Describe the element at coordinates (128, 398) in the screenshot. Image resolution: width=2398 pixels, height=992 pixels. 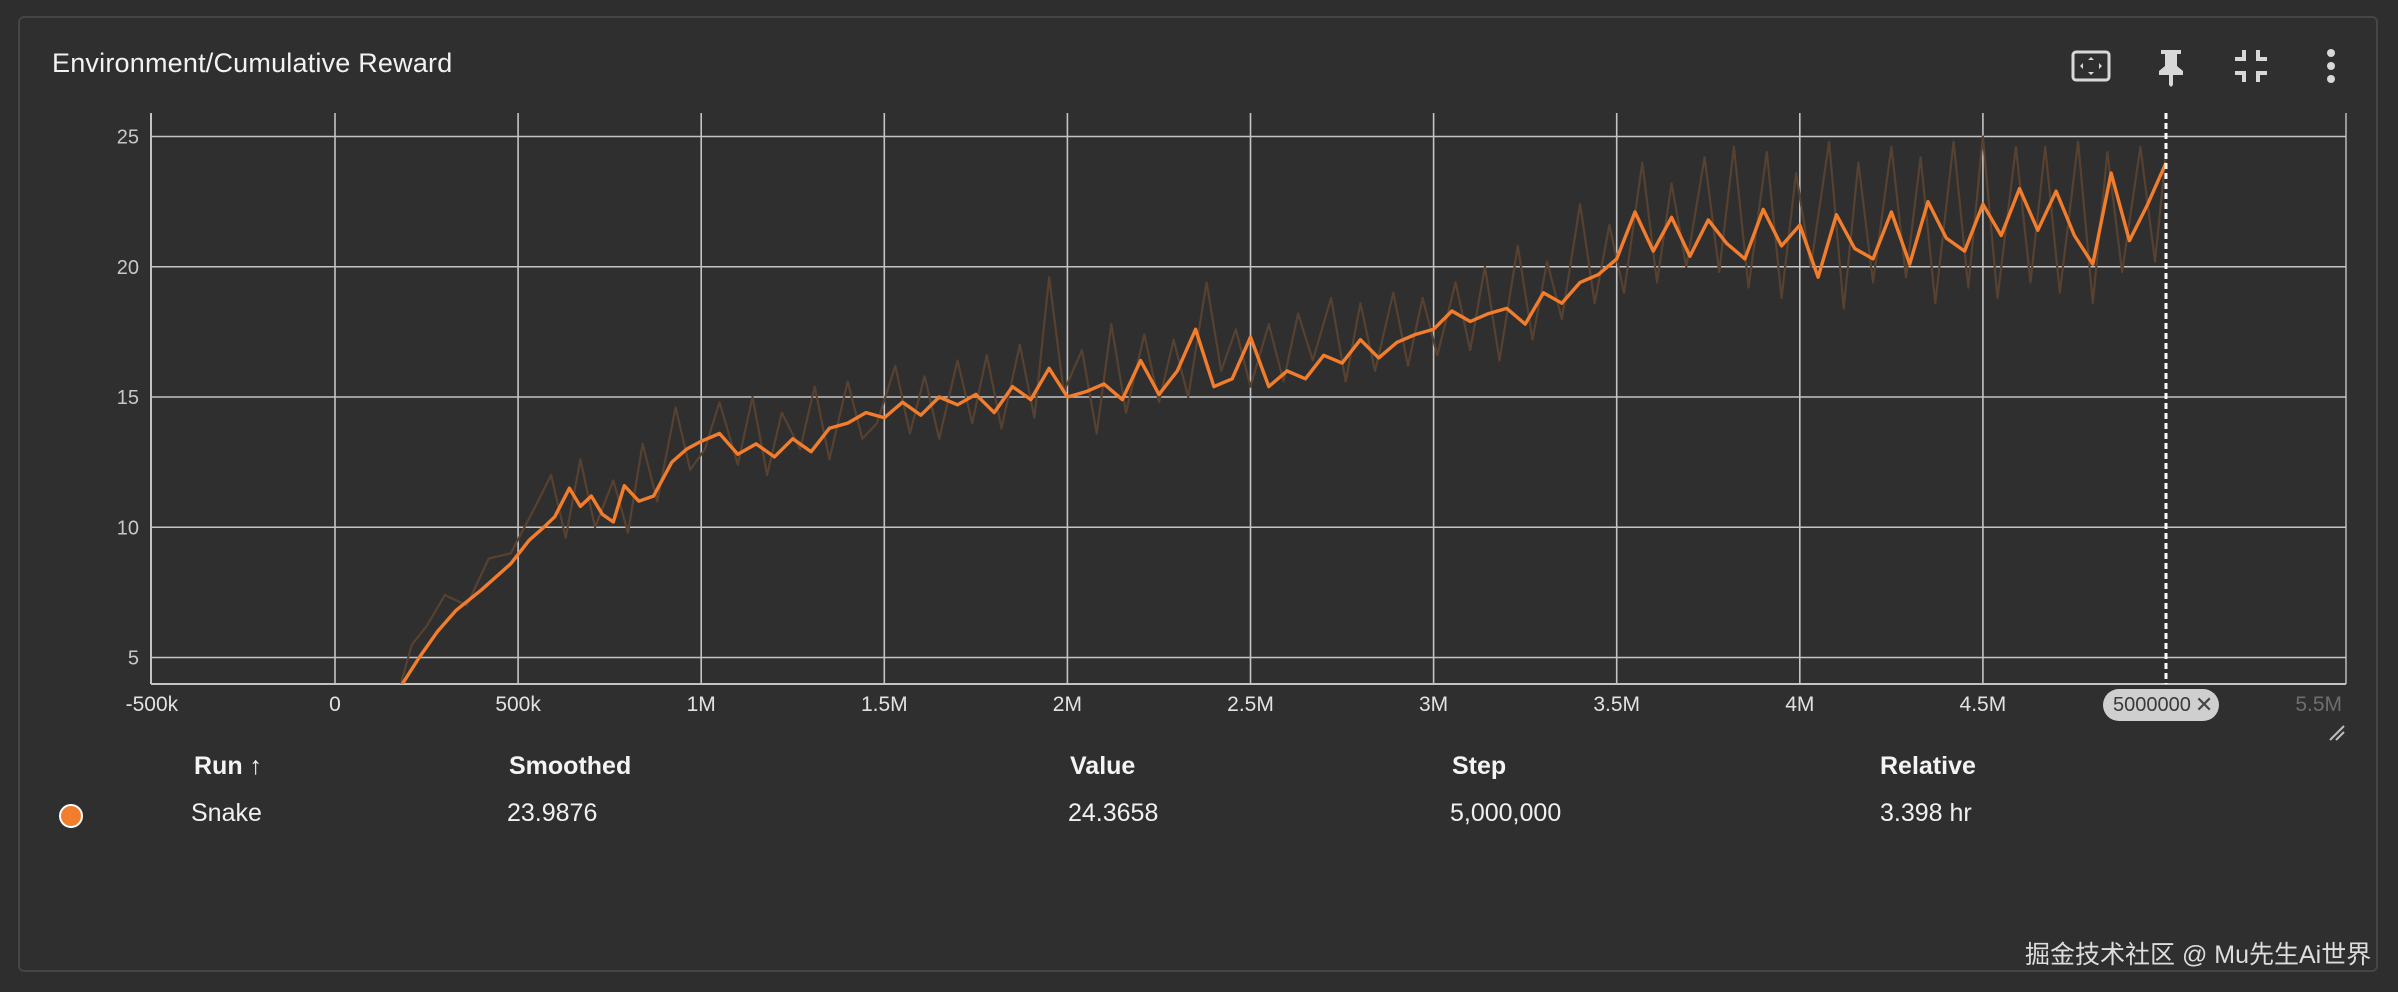
I see `y-tick-label-15: 15` at that location.